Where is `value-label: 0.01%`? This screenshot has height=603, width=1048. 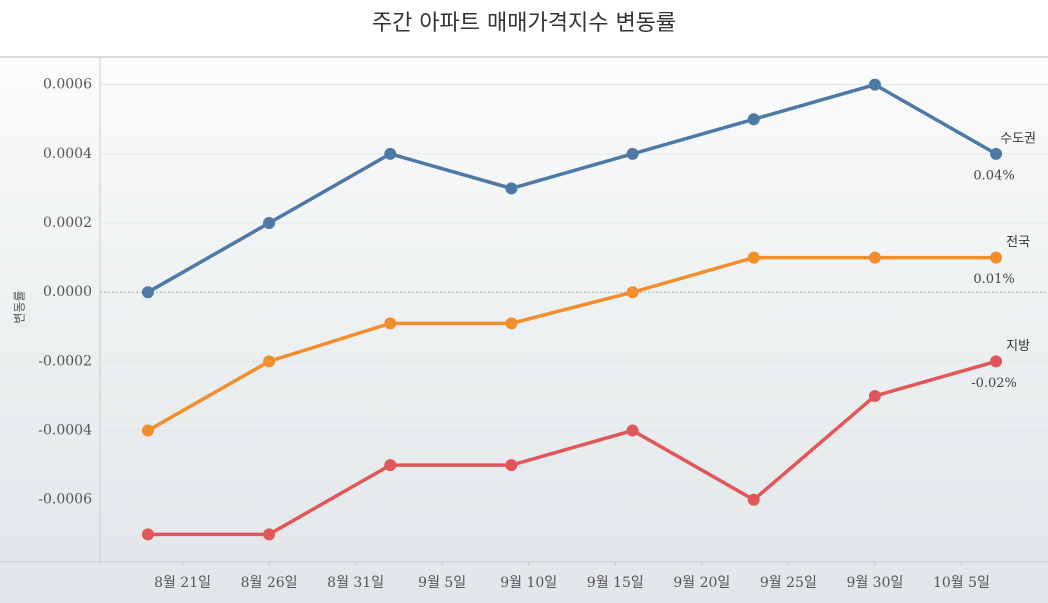
value-label: 0.01% is located at coordinates (993, 279).